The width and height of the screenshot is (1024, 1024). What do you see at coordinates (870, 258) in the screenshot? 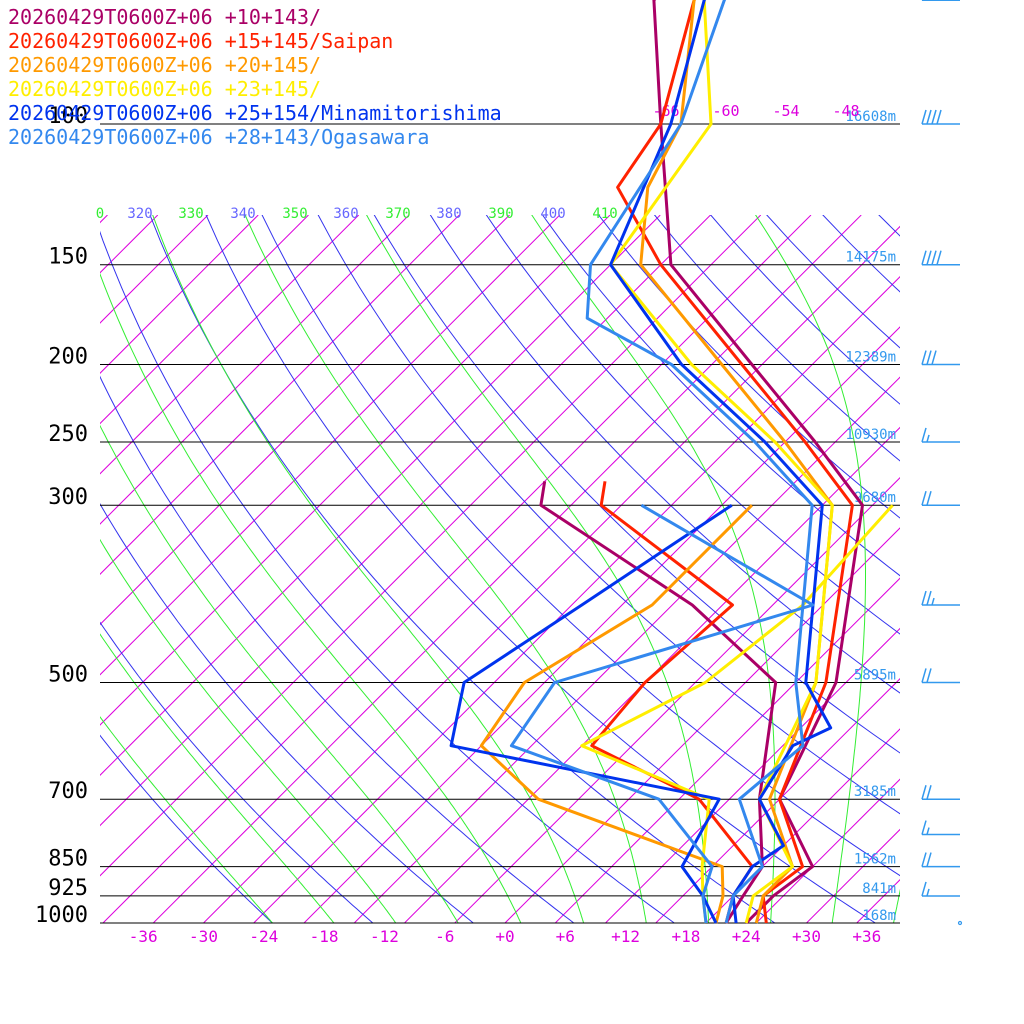
I see `height-label: 14175m` at bounding box center [870, 258].